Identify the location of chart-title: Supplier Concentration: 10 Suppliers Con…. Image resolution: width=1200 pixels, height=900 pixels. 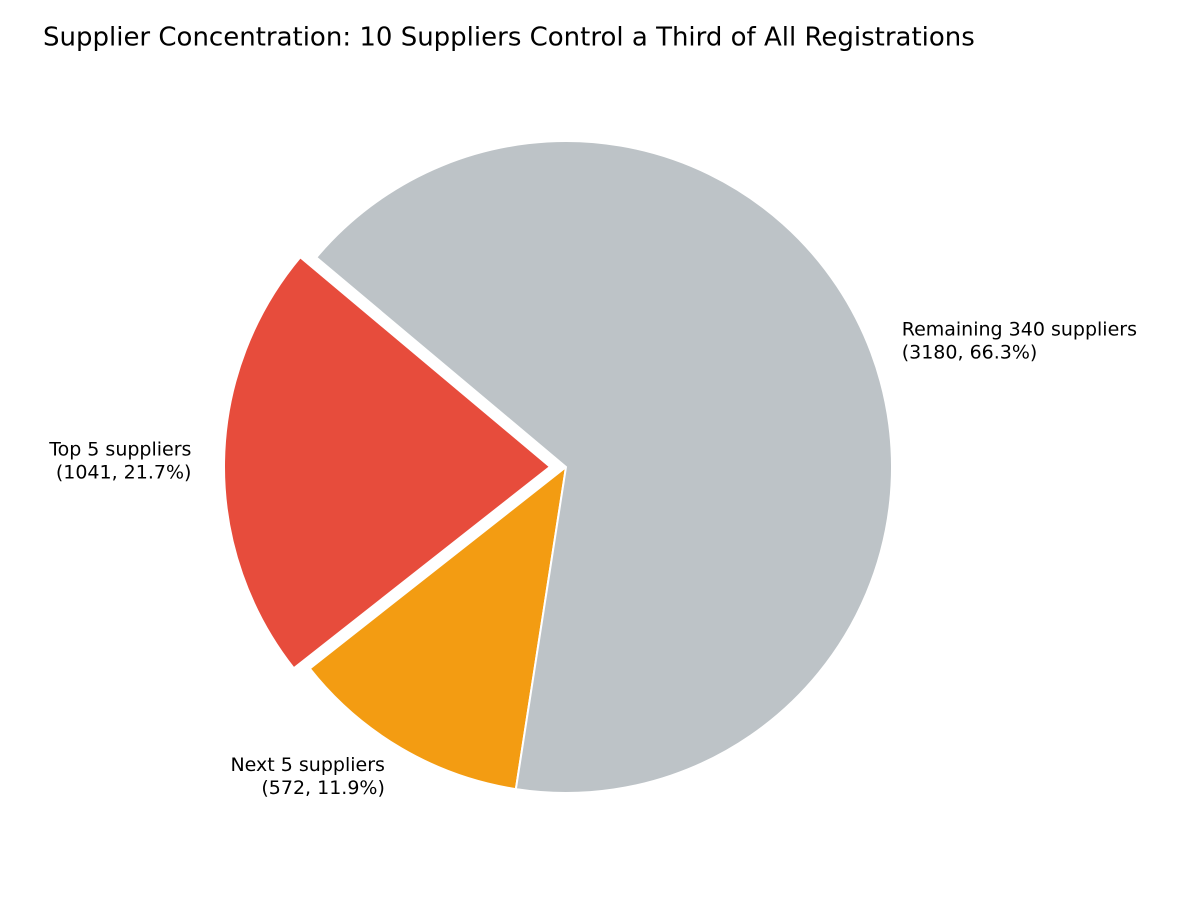
(509, 38).